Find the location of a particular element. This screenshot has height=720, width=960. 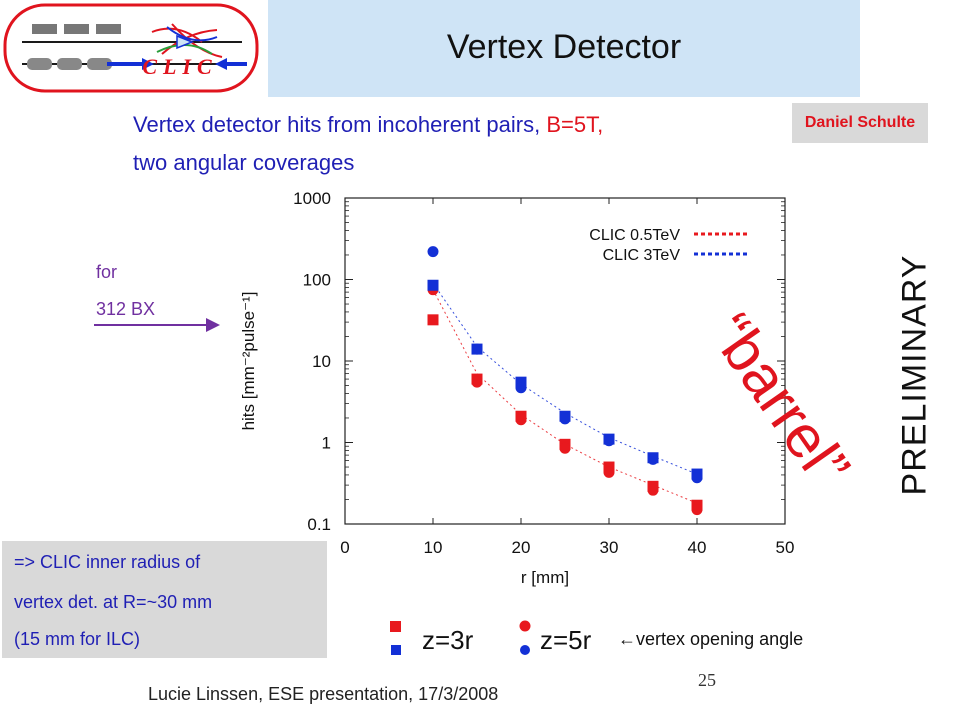

note-line-3: (15 mm for ILC) is located at coordinates (77, 639).